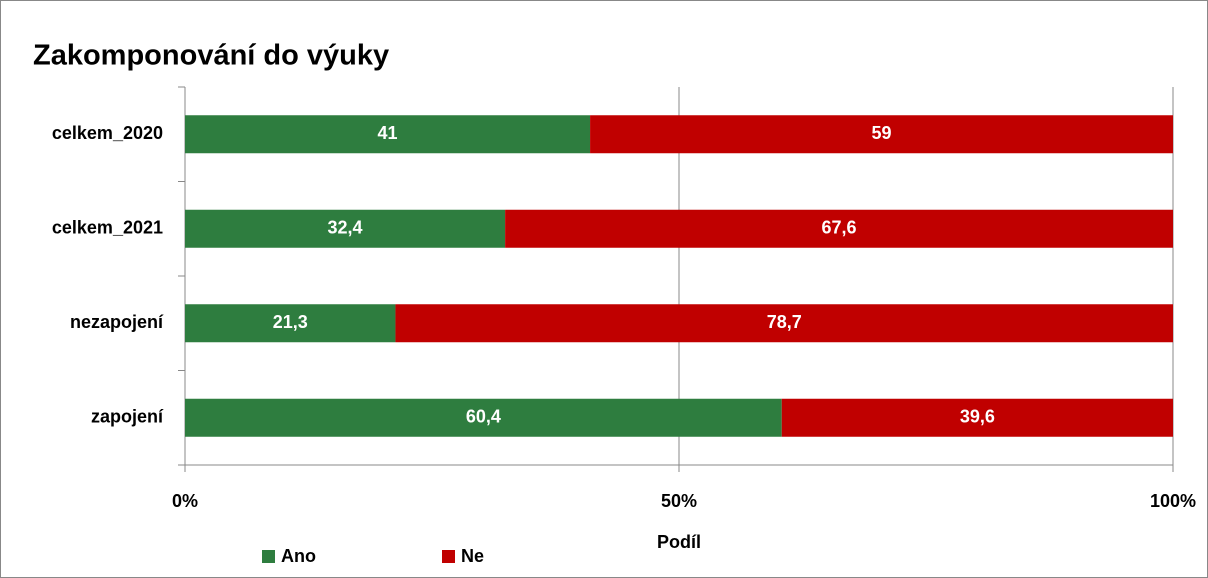  I want to click on value-label: 78,7, so click(784, 322).